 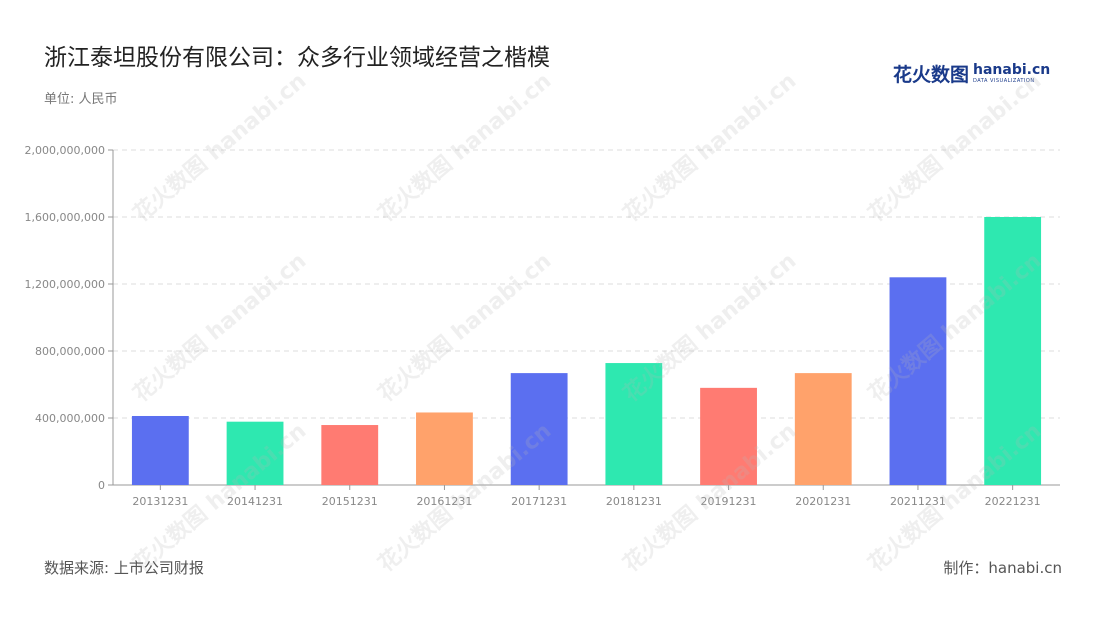 What do you see at coordinates (65, 150) in the screenshot?
I see `y-tick-label: 2,000,000,000` at bounding box center [65, 150].